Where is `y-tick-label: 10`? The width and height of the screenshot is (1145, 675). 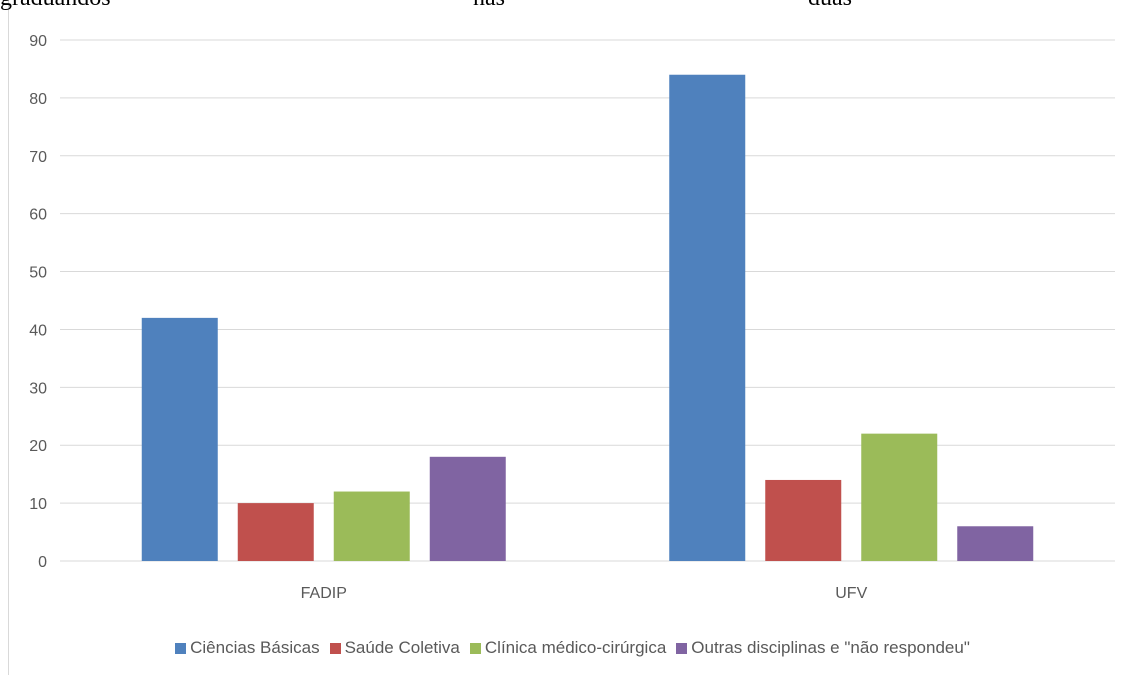
y-tick-label: 10 is located at coordinates (38, 504).